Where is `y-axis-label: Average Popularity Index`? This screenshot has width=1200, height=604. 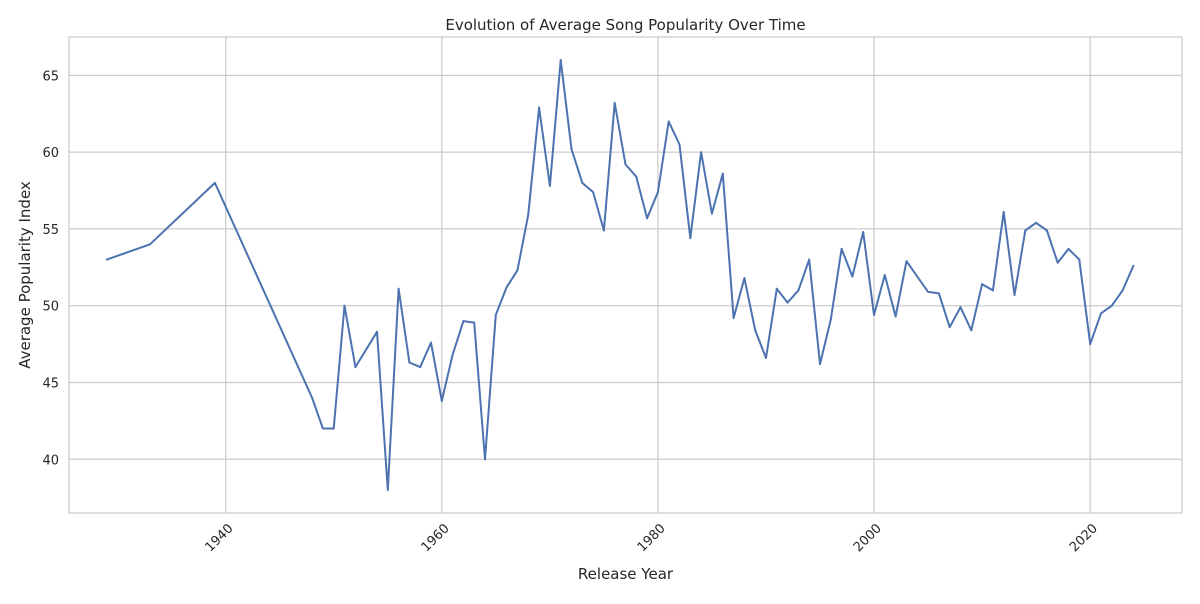 y-axis-label: Average Popularity Index is located at coordinates (25, 275).